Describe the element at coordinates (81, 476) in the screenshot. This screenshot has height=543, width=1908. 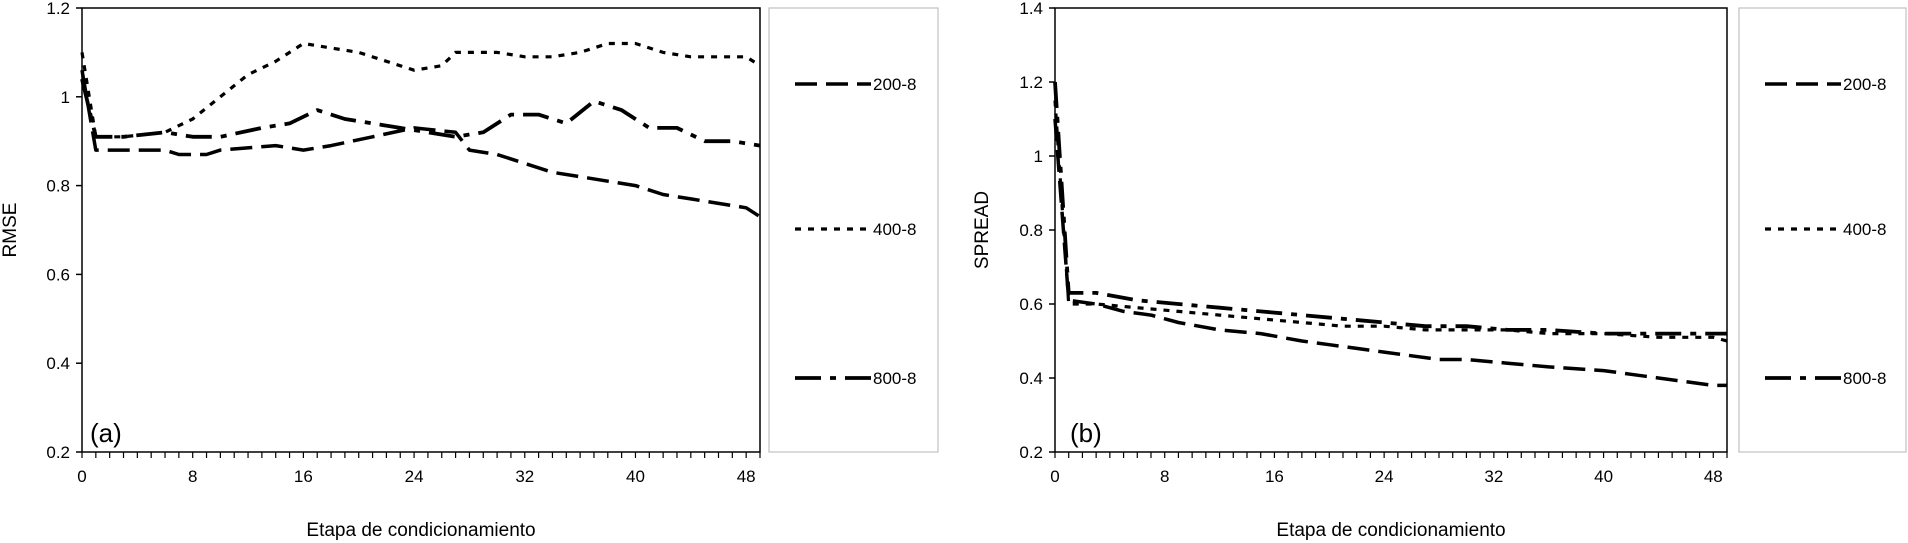
I see `chart-1-x-tick-label: 0` at that location.